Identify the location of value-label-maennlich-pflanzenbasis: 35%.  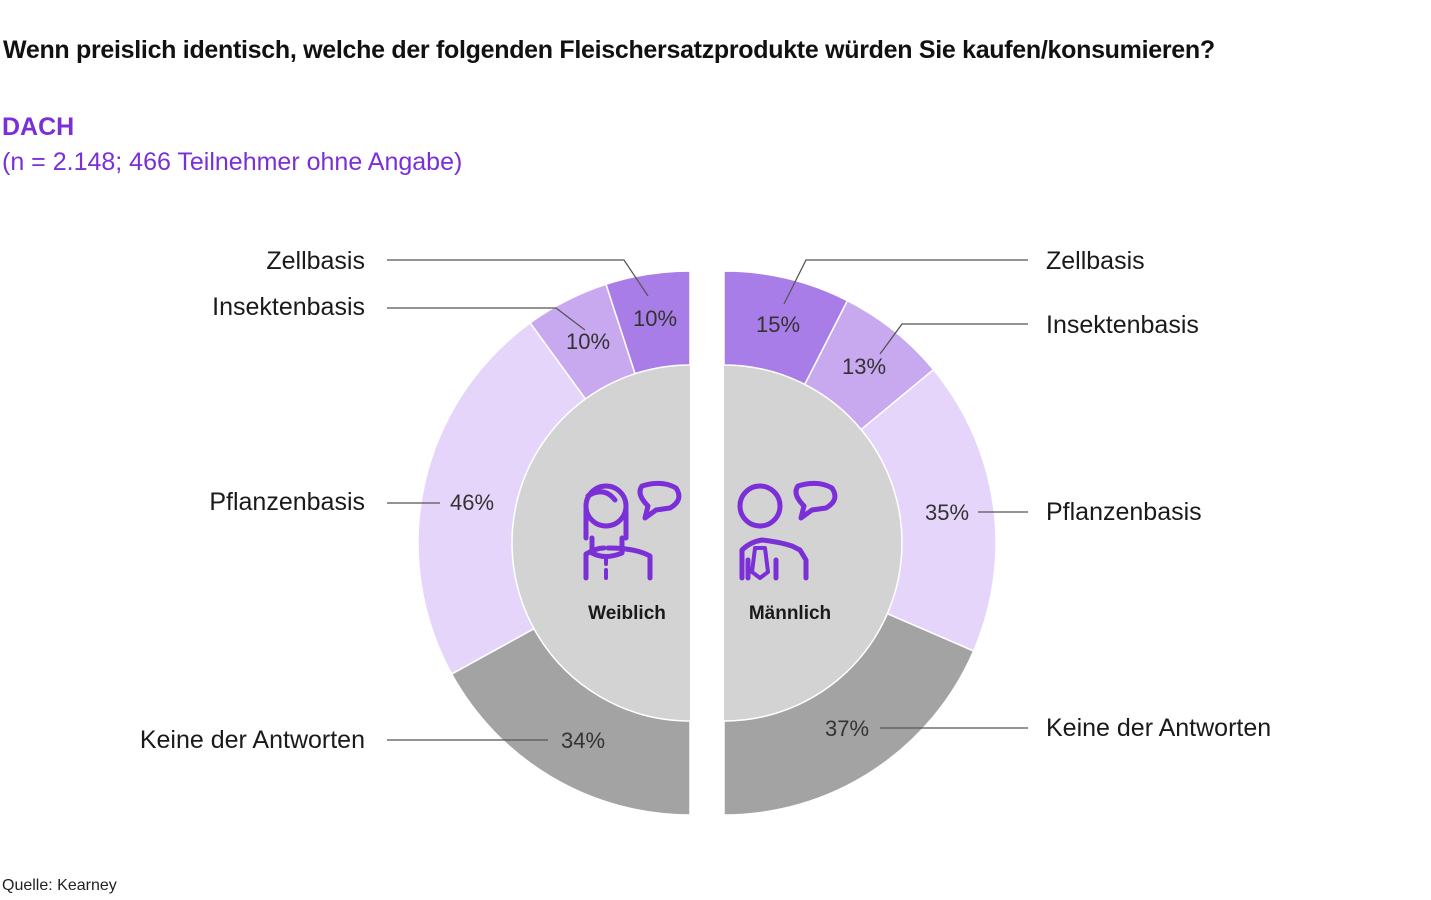
(947, 512).